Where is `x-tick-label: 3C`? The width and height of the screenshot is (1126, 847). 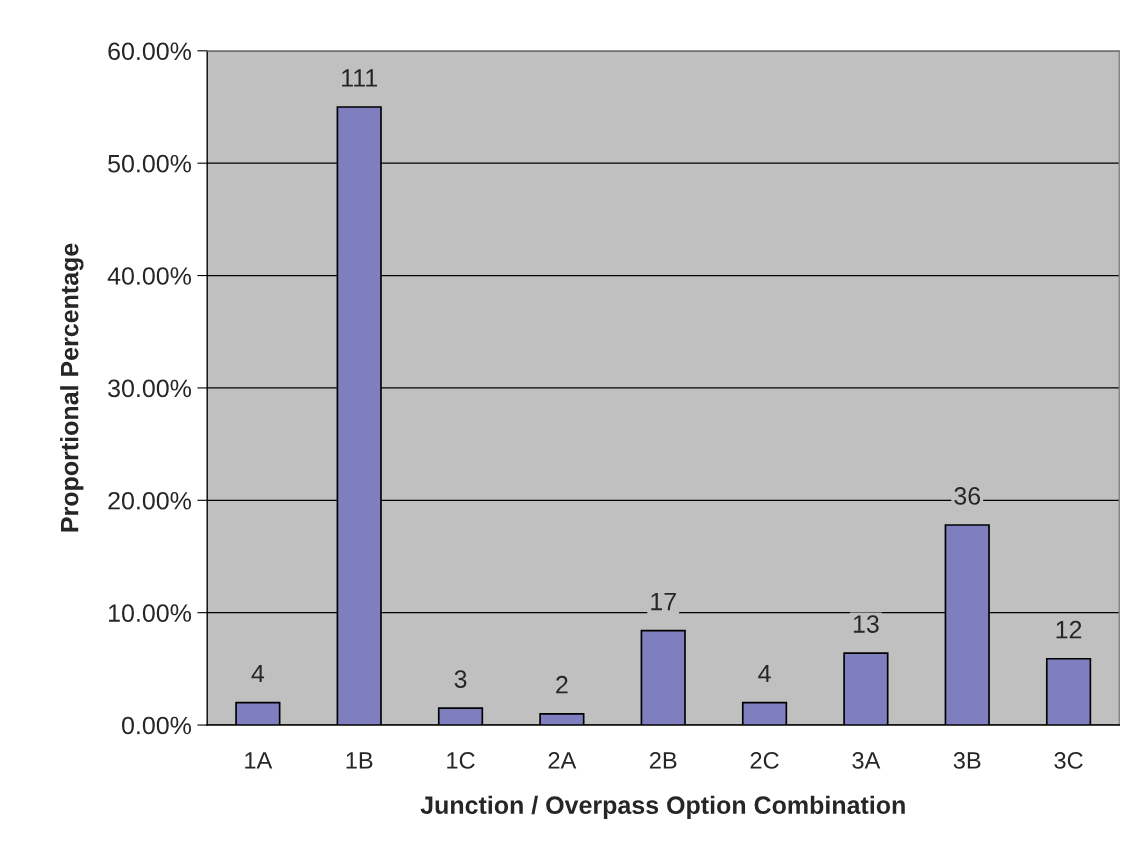 x-tick-label: 3C is located at coordinates (1068, 760).